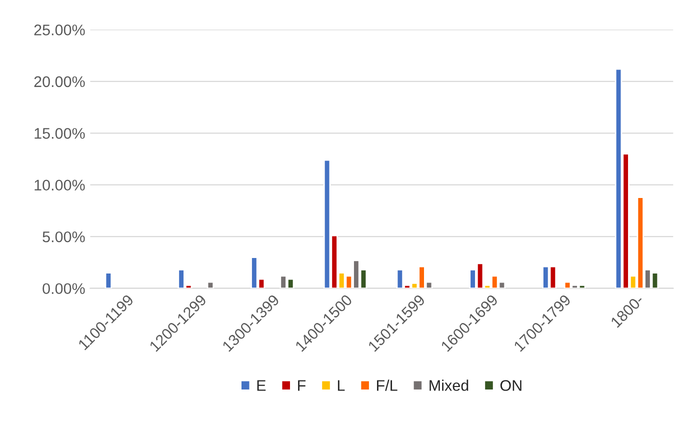 The height and width of the screenshot is (424, 694). Describe the element at coordinates (511, 385) in the screenshot. I see `legend-label: ON` at that location.